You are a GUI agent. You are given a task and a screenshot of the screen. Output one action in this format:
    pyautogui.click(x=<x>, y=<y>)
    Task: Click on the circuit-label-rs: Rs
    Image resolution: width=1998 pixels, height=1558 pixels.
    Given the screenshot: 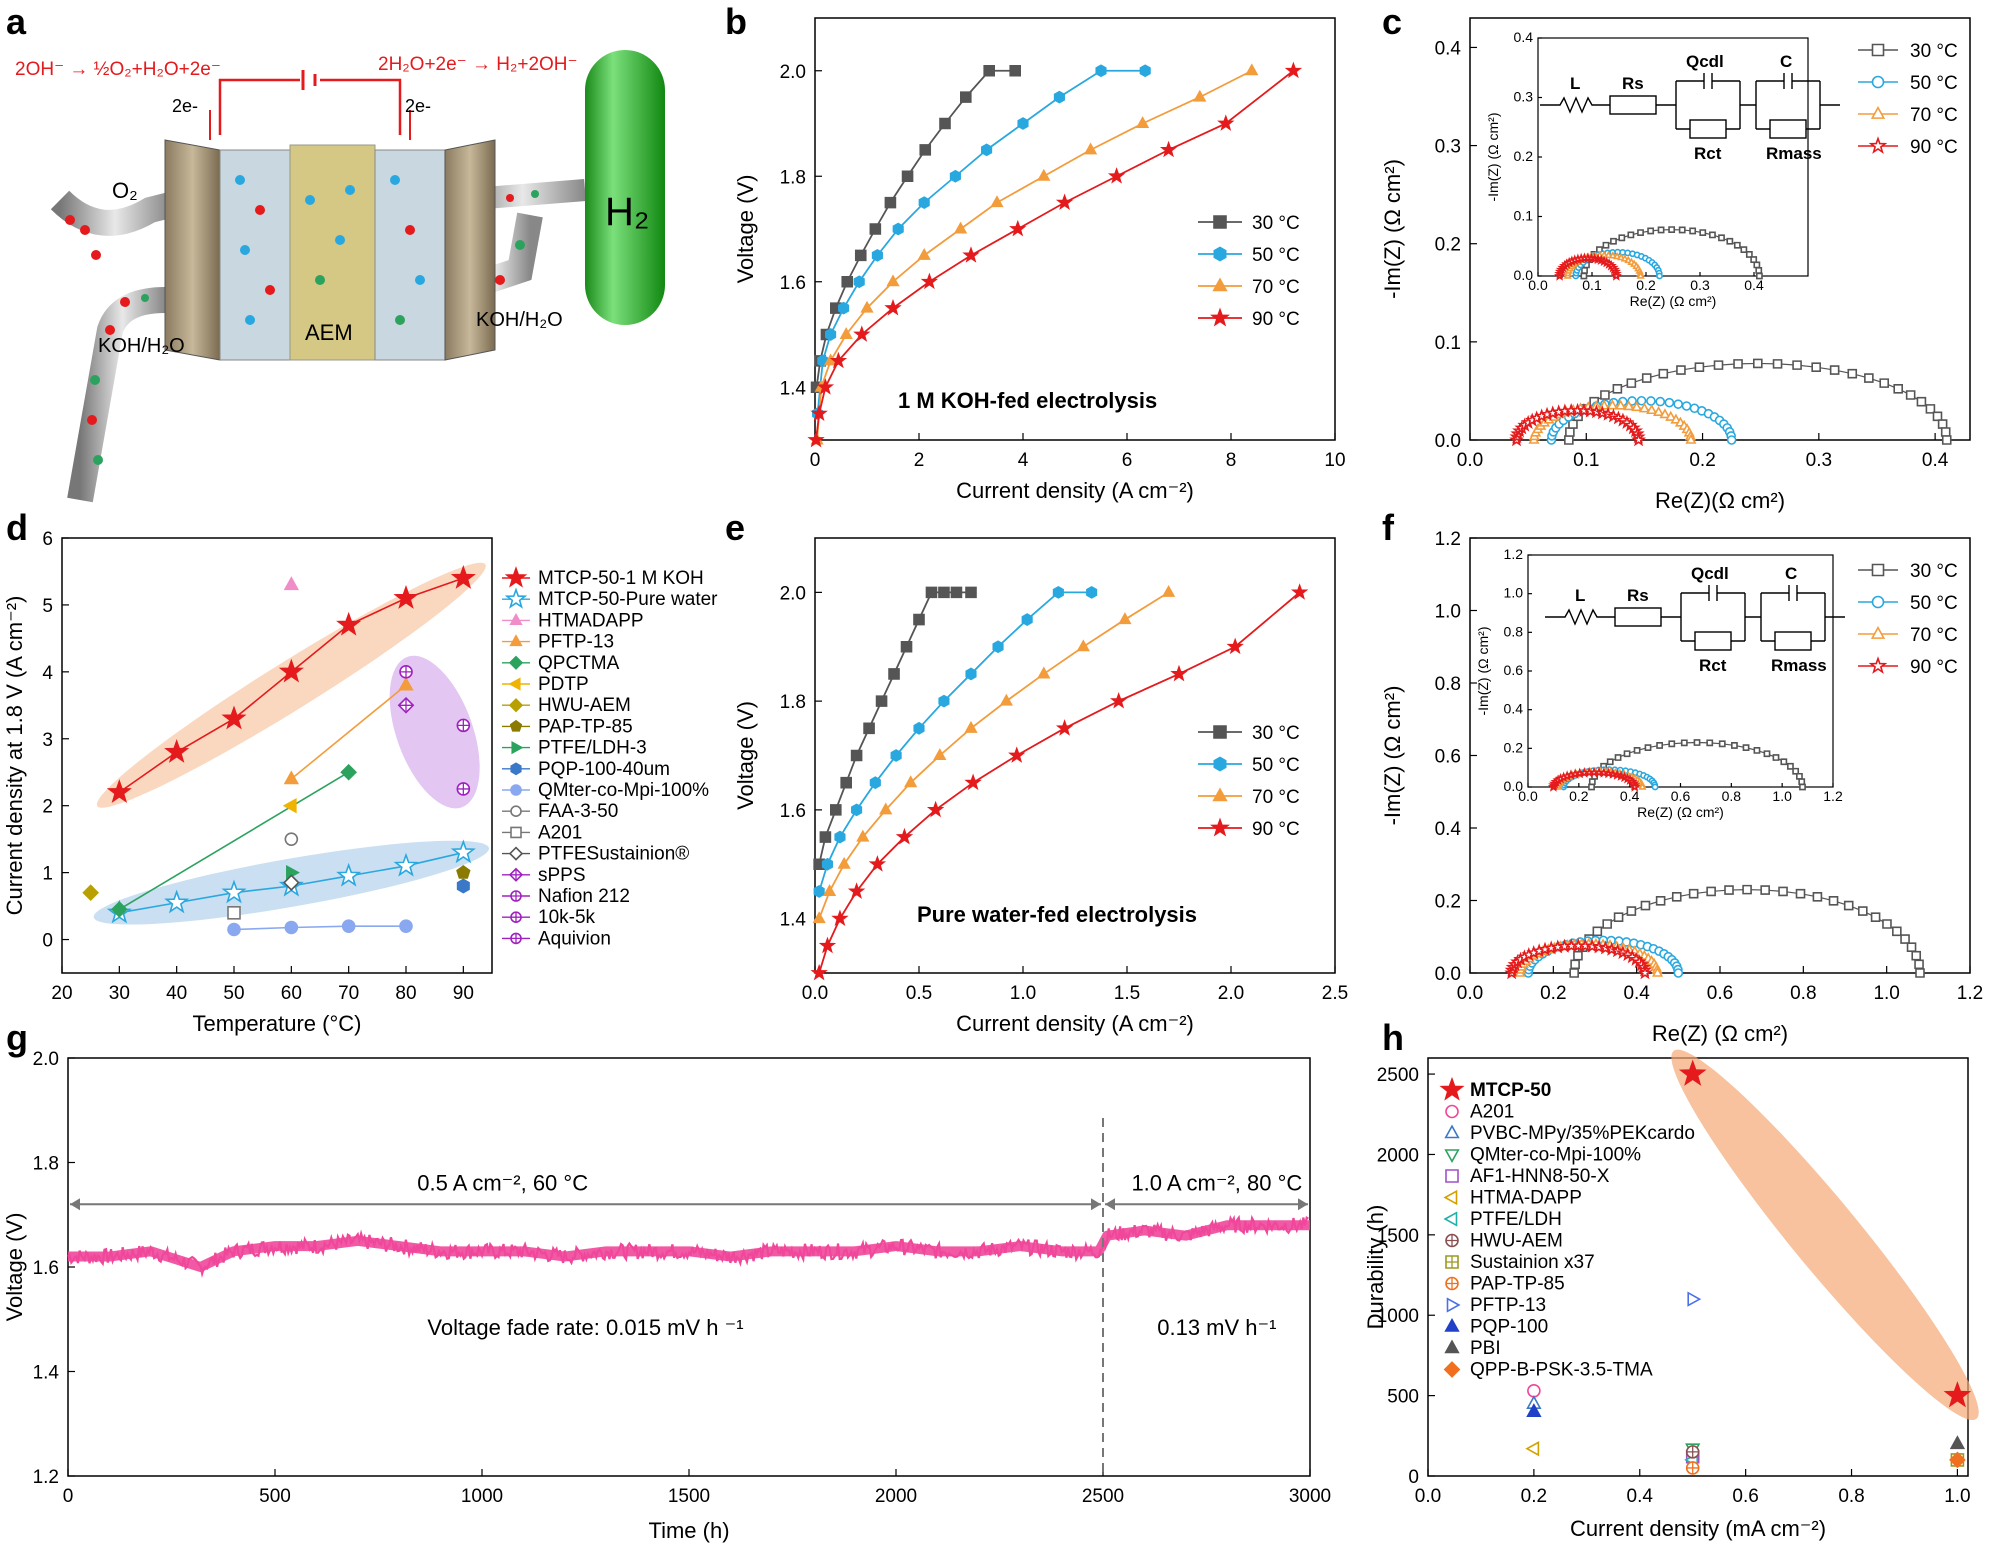 What is the action you would take?
    pyautogui.click(x=1638, y=595)
    